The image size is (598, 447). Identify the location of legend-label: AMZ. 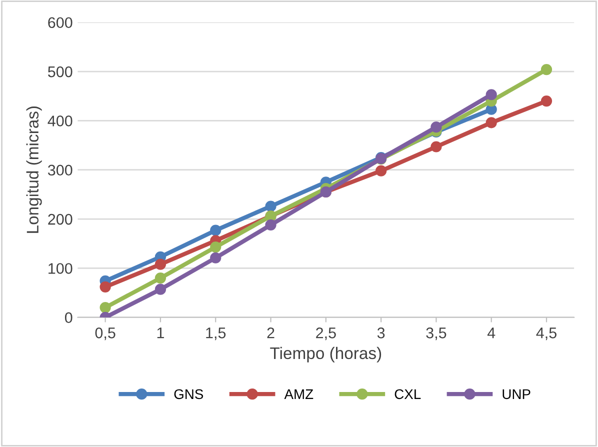
(299, 394).